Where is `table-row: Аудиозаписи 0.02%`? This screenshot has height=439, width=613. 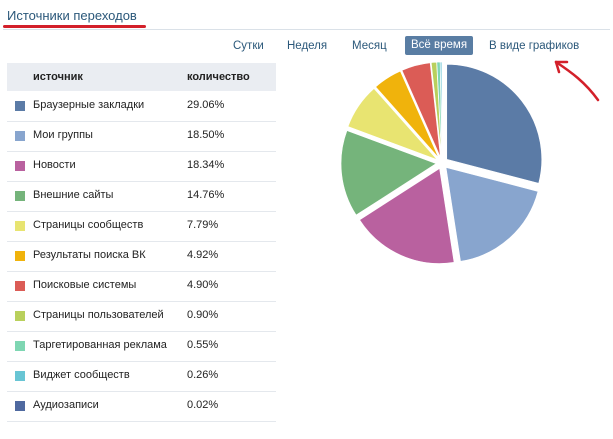
table-row: Аудиозаписи 0.02% is located at coordinates (141, 406).